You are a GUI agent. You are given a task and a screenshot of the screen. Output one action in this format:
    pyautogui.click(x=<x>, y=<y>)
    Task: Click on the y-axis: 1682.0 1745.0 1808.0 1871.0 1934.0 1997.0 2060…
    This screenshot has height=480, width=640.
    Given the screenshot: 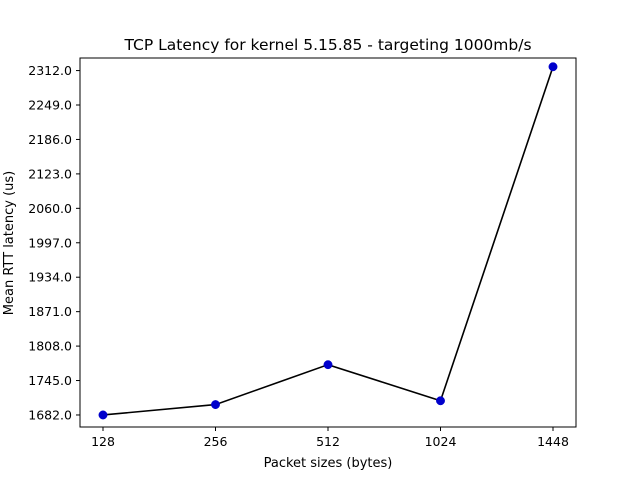 What is the action you would take?
    pyautogui.click(x=54, y=242)
    